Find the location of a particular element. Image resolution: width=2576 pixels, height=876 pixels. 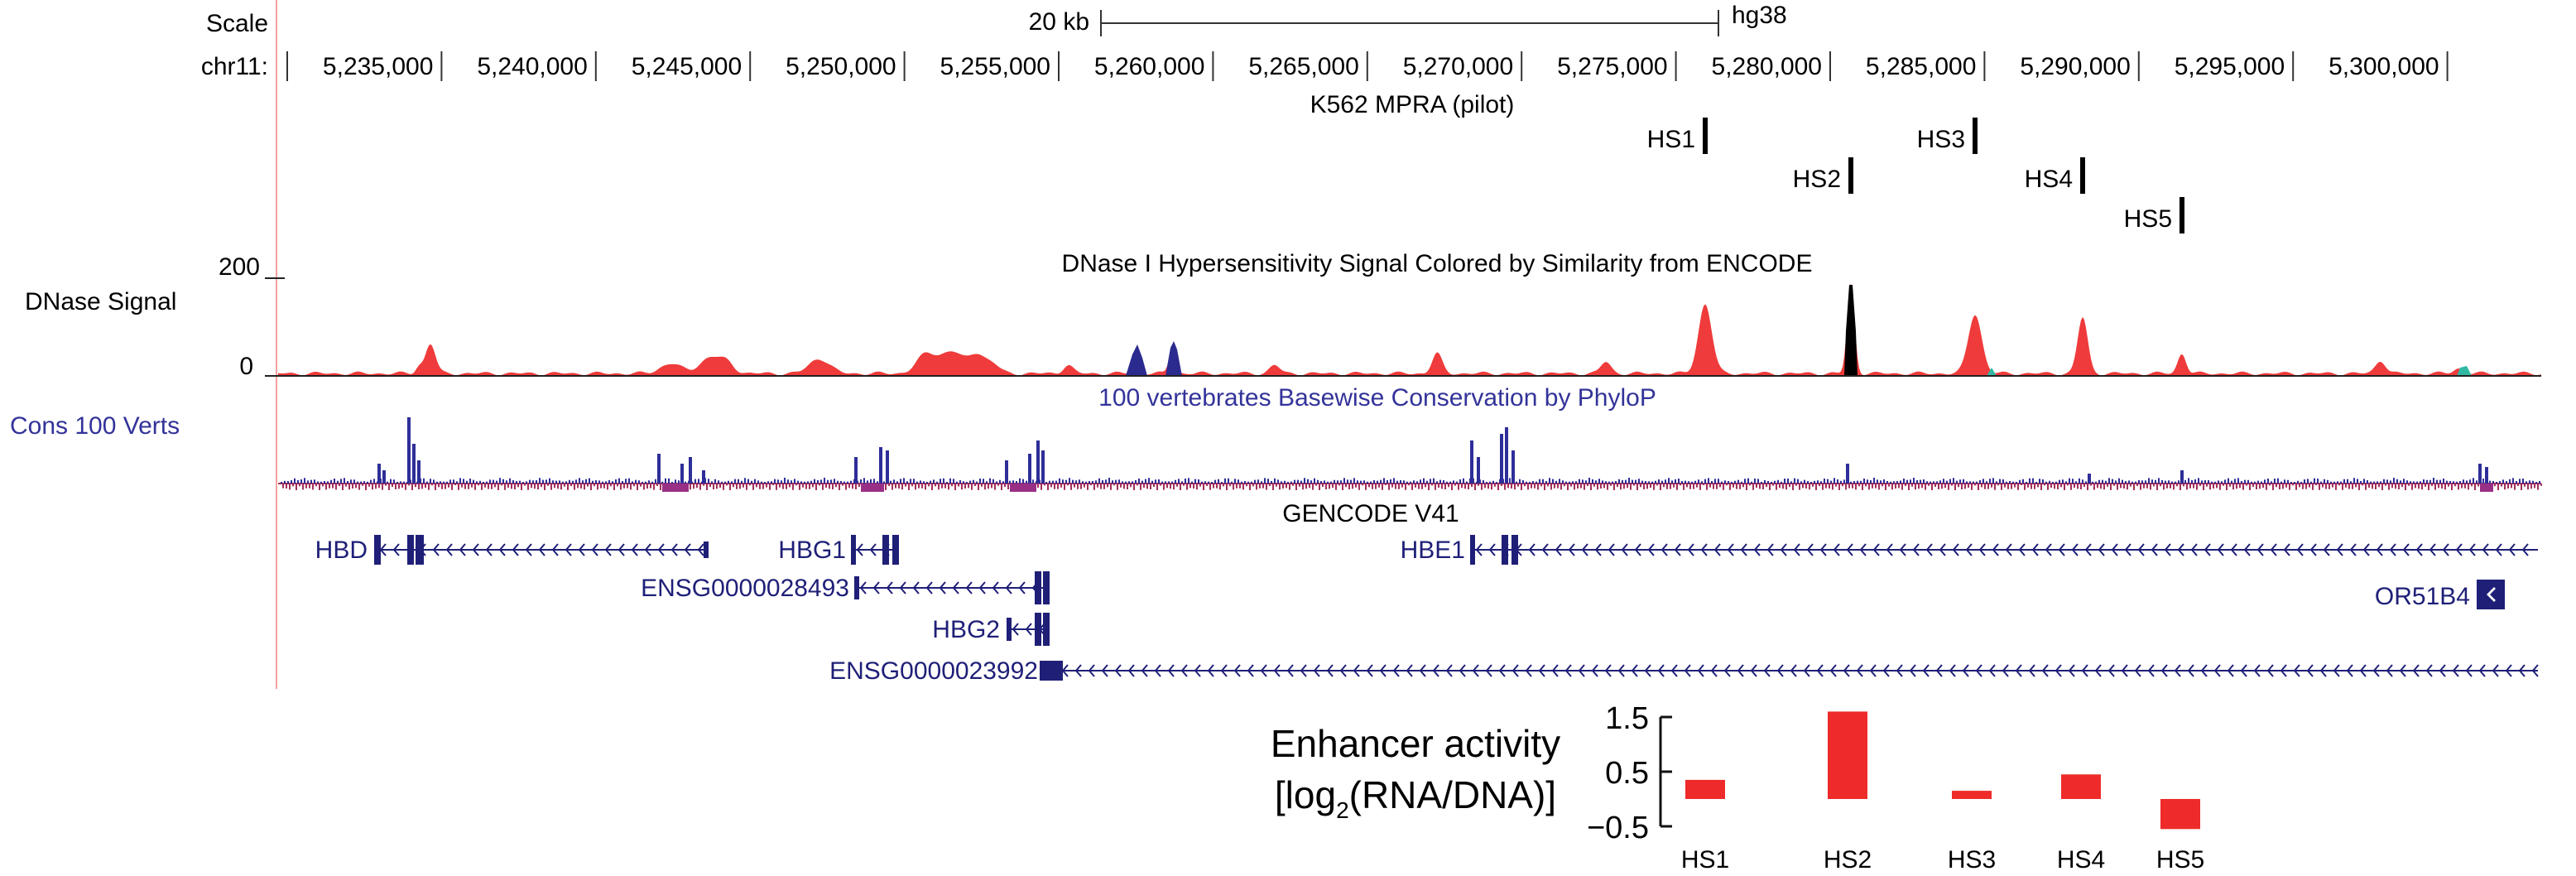

mpra-element-label: HS2 is located at coordinates (1817, 179).